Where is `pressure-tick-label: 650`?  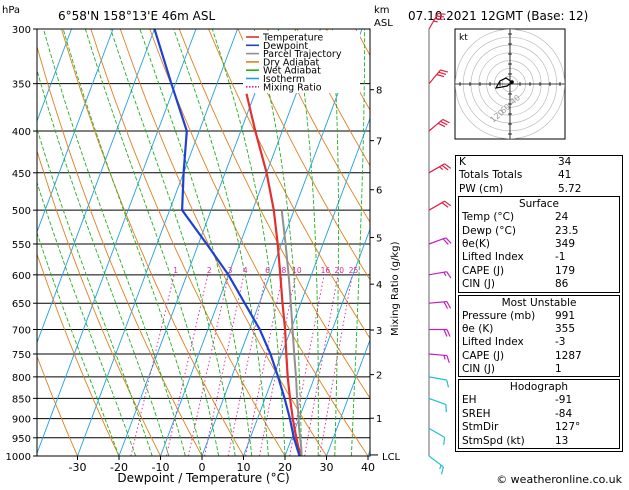
pressure-tick-label: 650 is located at coordinates (21, 304).